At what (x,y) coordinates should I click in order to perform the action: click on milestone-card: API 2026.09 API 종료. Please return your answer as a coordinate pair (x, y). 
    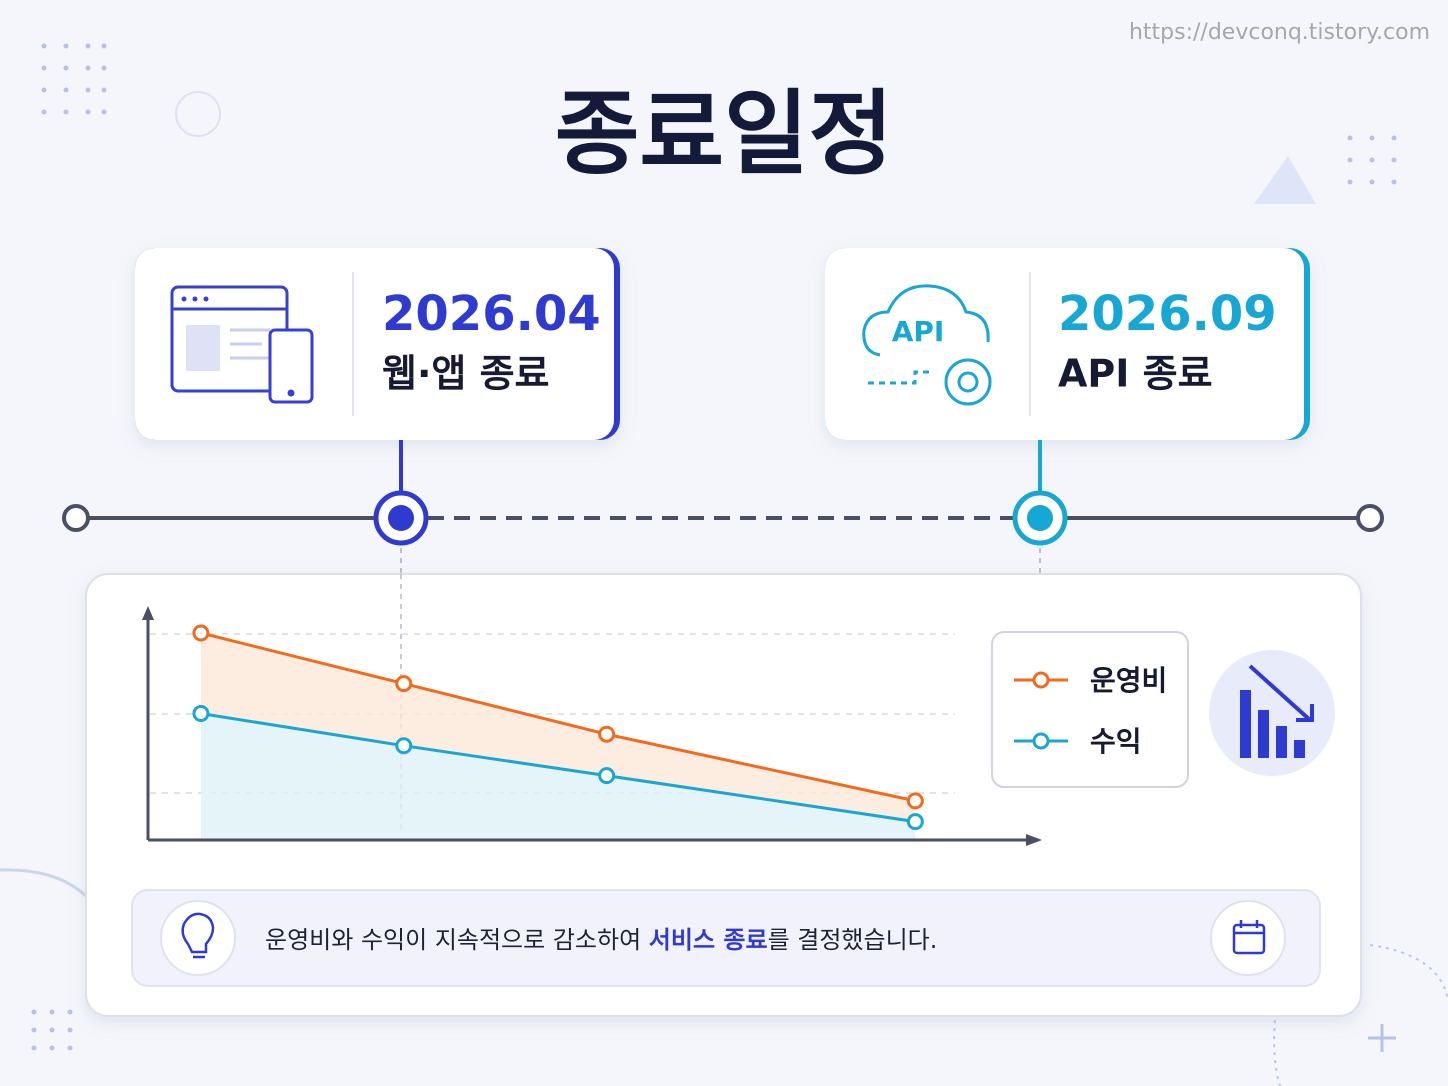
    Looking at the image, I should click on (1067, 344).